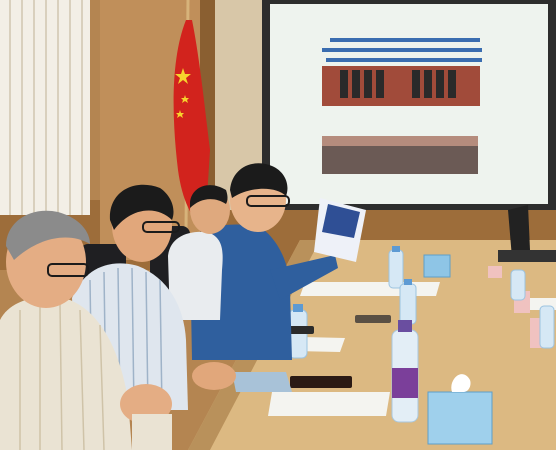  Describe the element at coordinates (400, 141) in the screenshot. I see `slide-photo-bottom-band` at that location.